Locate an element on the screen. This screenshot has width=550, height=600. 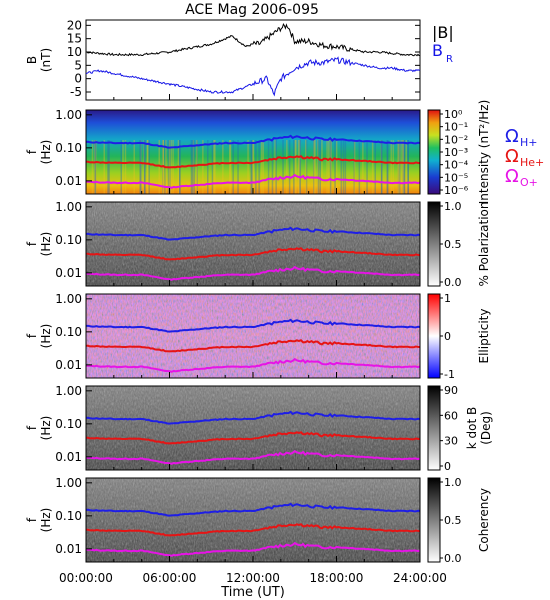
time-tick-label: 06:00:00 is located at coordinates (170, 578).